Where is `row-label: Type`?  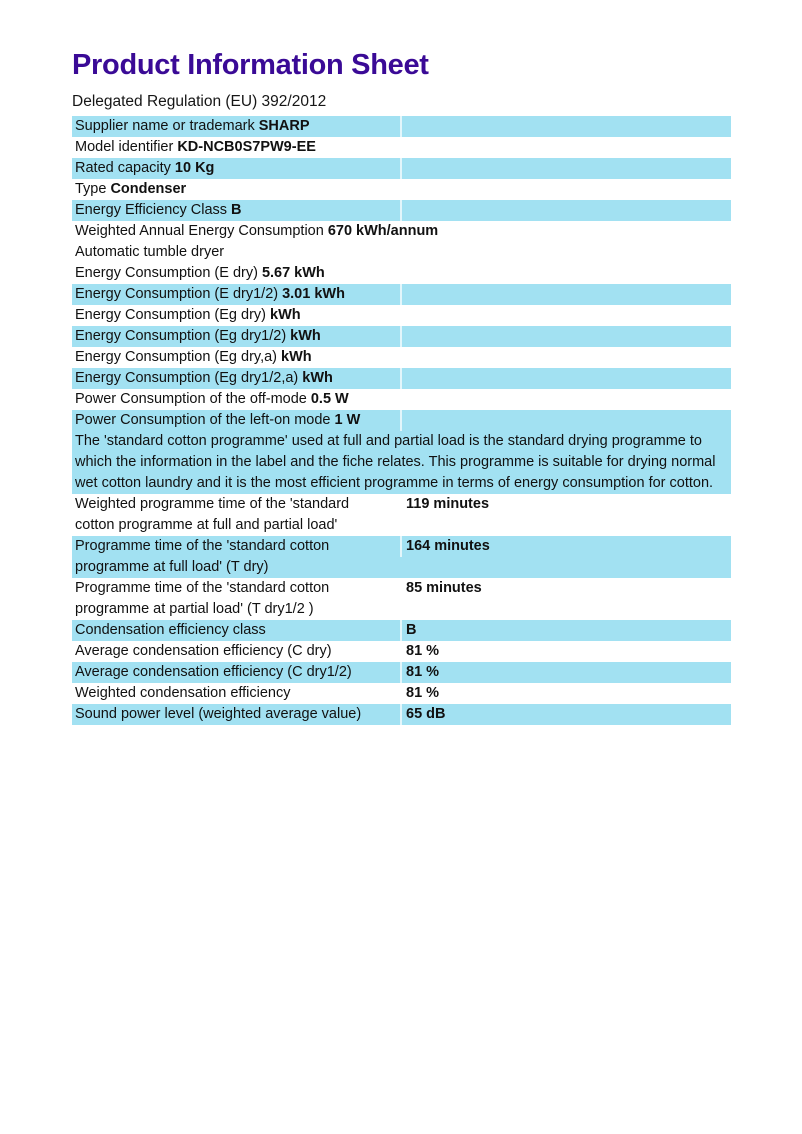
row-label: Type is located at coordinates (91, 189).